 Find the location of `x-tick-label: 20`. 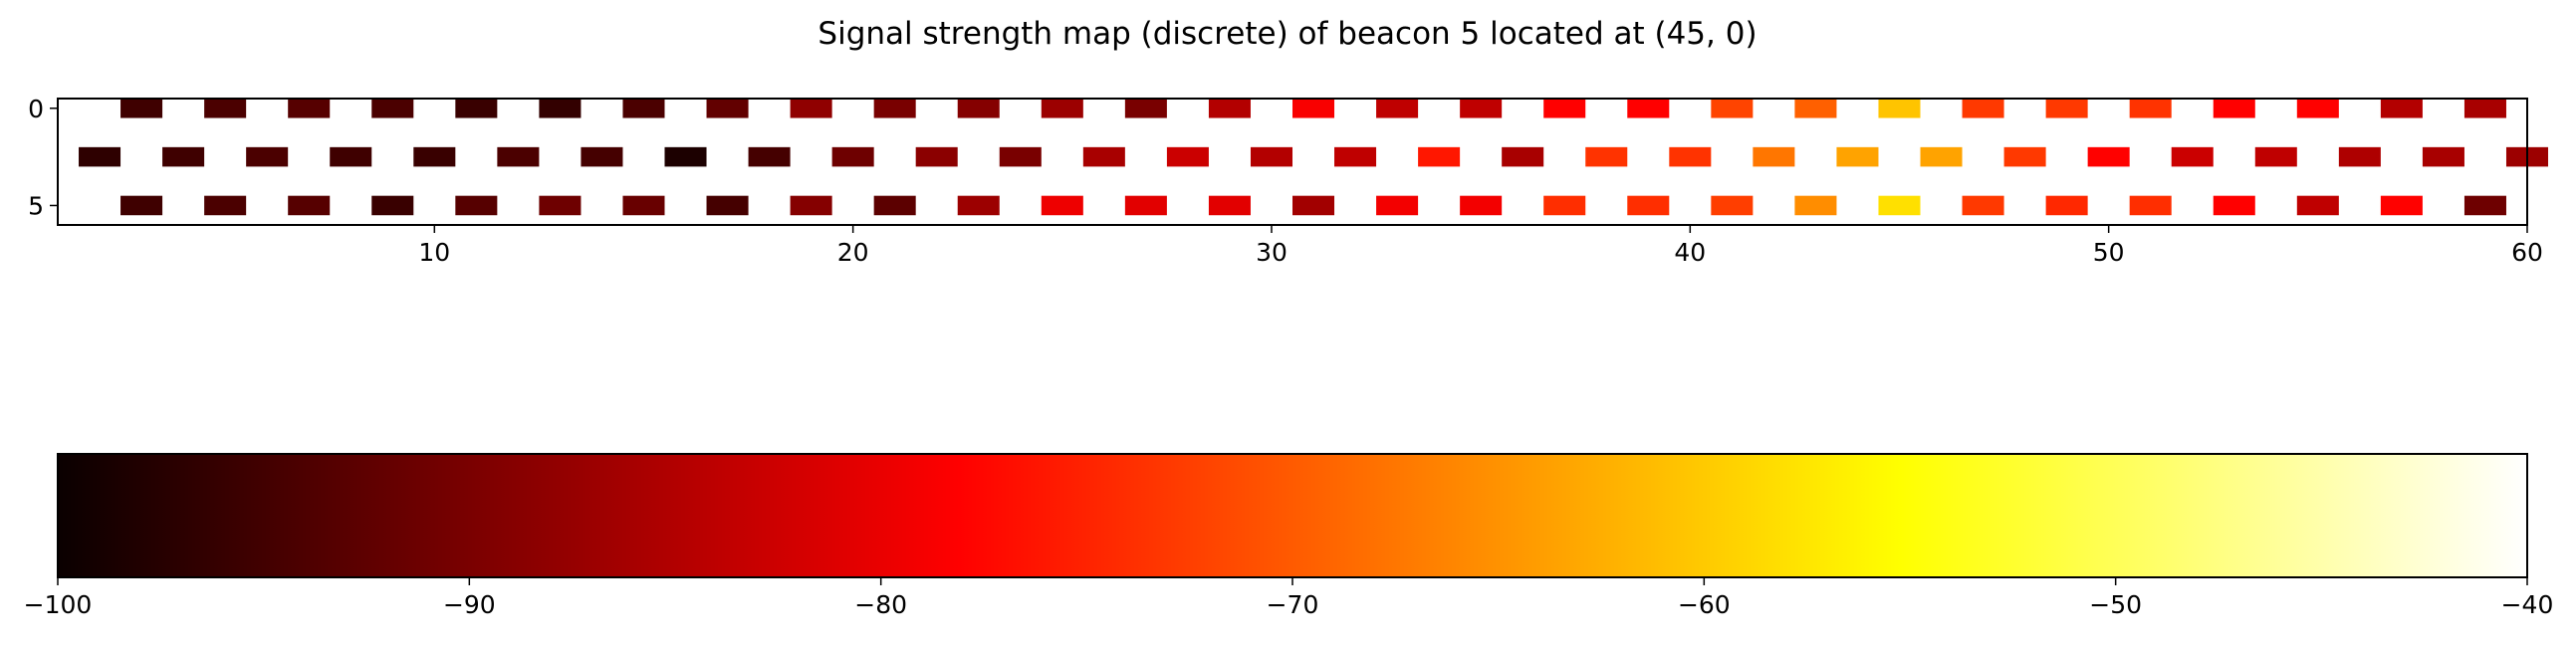

x-tick-label: 20 is located at coordinates (853, 253).